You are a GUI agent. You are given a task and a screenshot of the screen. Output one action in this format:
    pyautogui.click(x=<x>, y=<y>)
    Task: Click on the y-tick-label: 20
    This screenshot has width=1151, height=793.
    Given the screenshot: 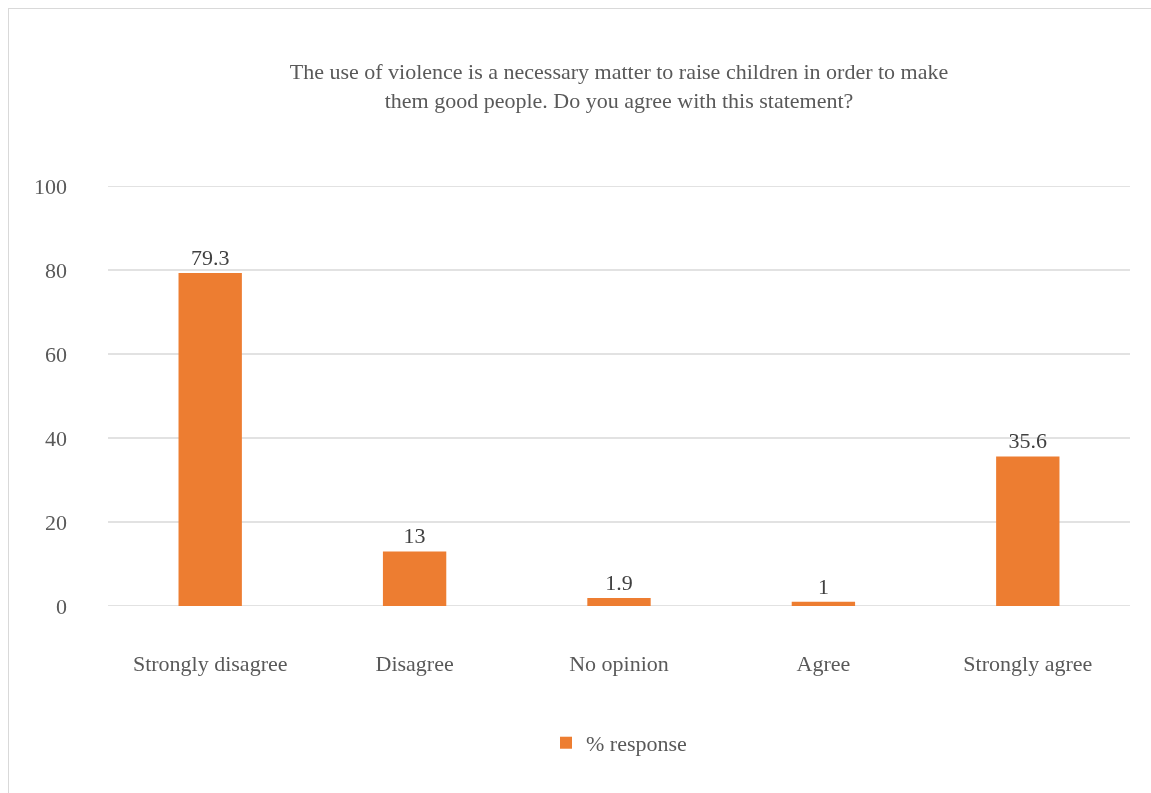 What is the action you would take?
    pyautogui.click(x=56, y=522)
    